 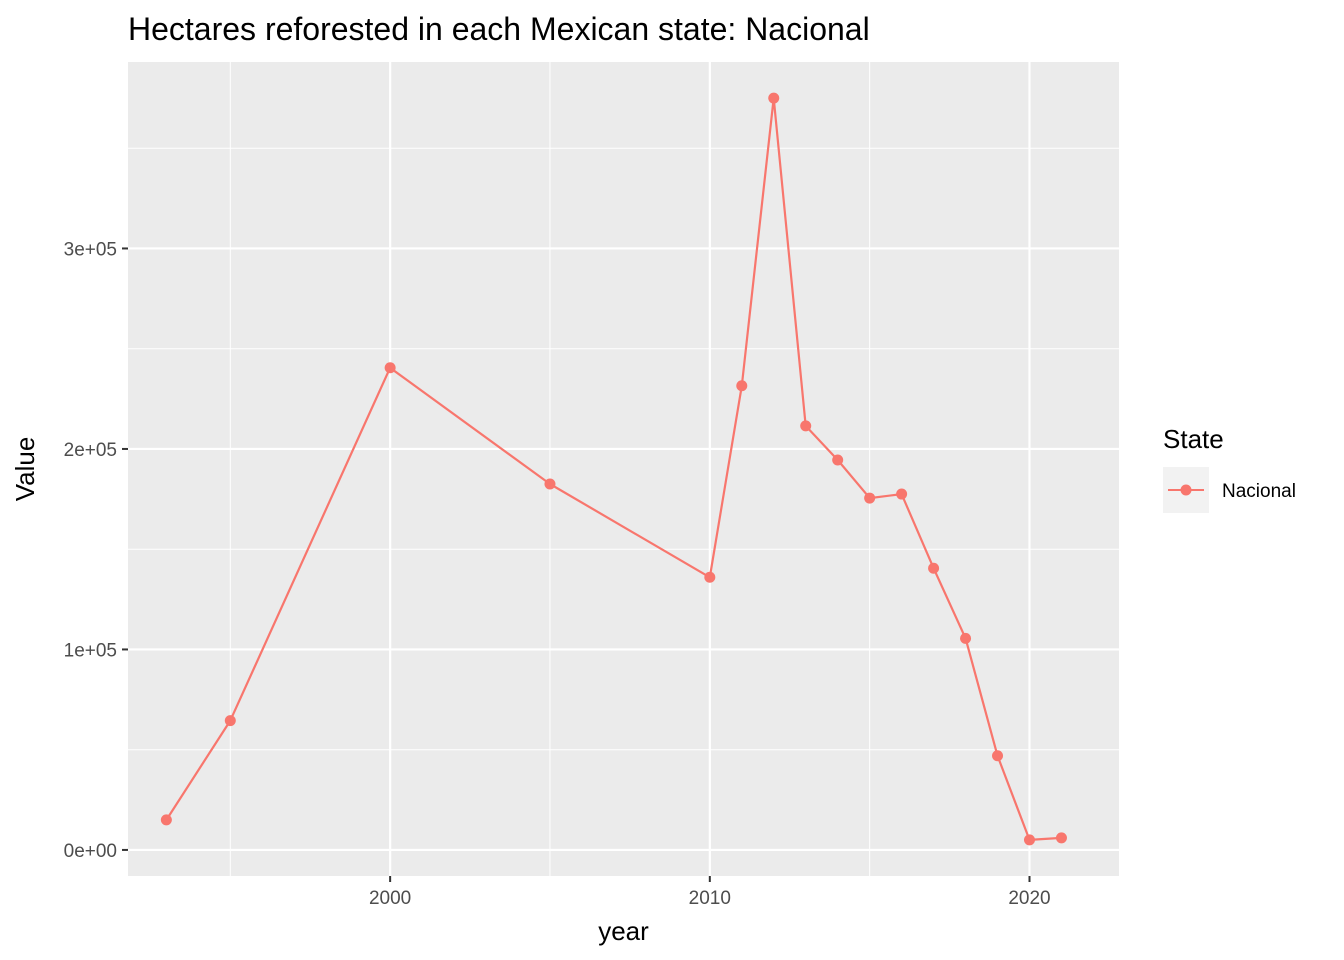 What do you see at coordinates (90, 851) in the screenshot?
I see `y-tick-label: 0e+00` at bounding box center [90, 851].